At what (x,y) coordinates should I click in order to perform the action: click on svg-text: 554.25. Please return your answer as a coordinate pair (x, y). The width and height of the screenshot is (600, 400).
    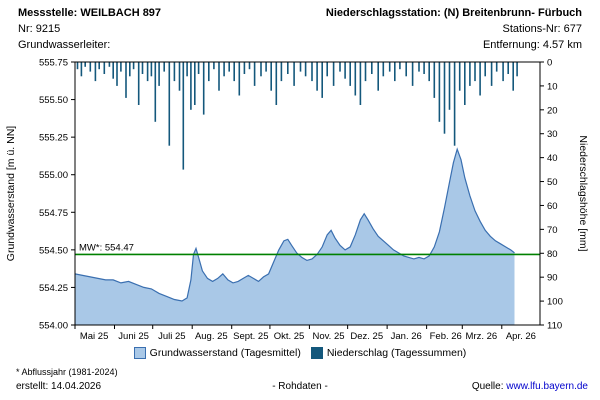
    Looking at the image, I should click on (53, 288).